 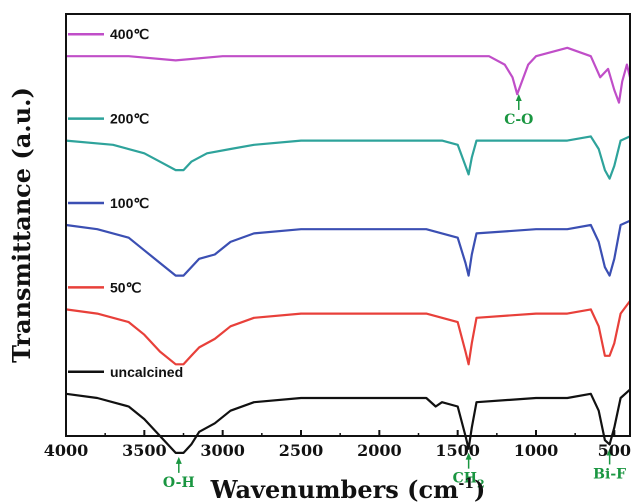 I want to click on x-tick-label: 2000, so click(x=379, y=450).